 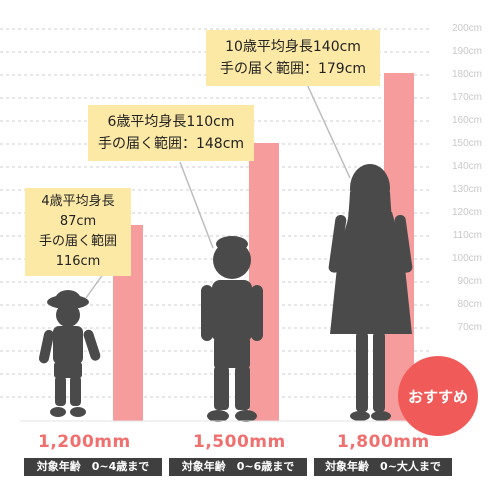 What do you see at coordinates (238, 467) in the screenshot?
I see `age-label-1500: 対象年齢 0~6歳まで` at bounding box center [238, 467].